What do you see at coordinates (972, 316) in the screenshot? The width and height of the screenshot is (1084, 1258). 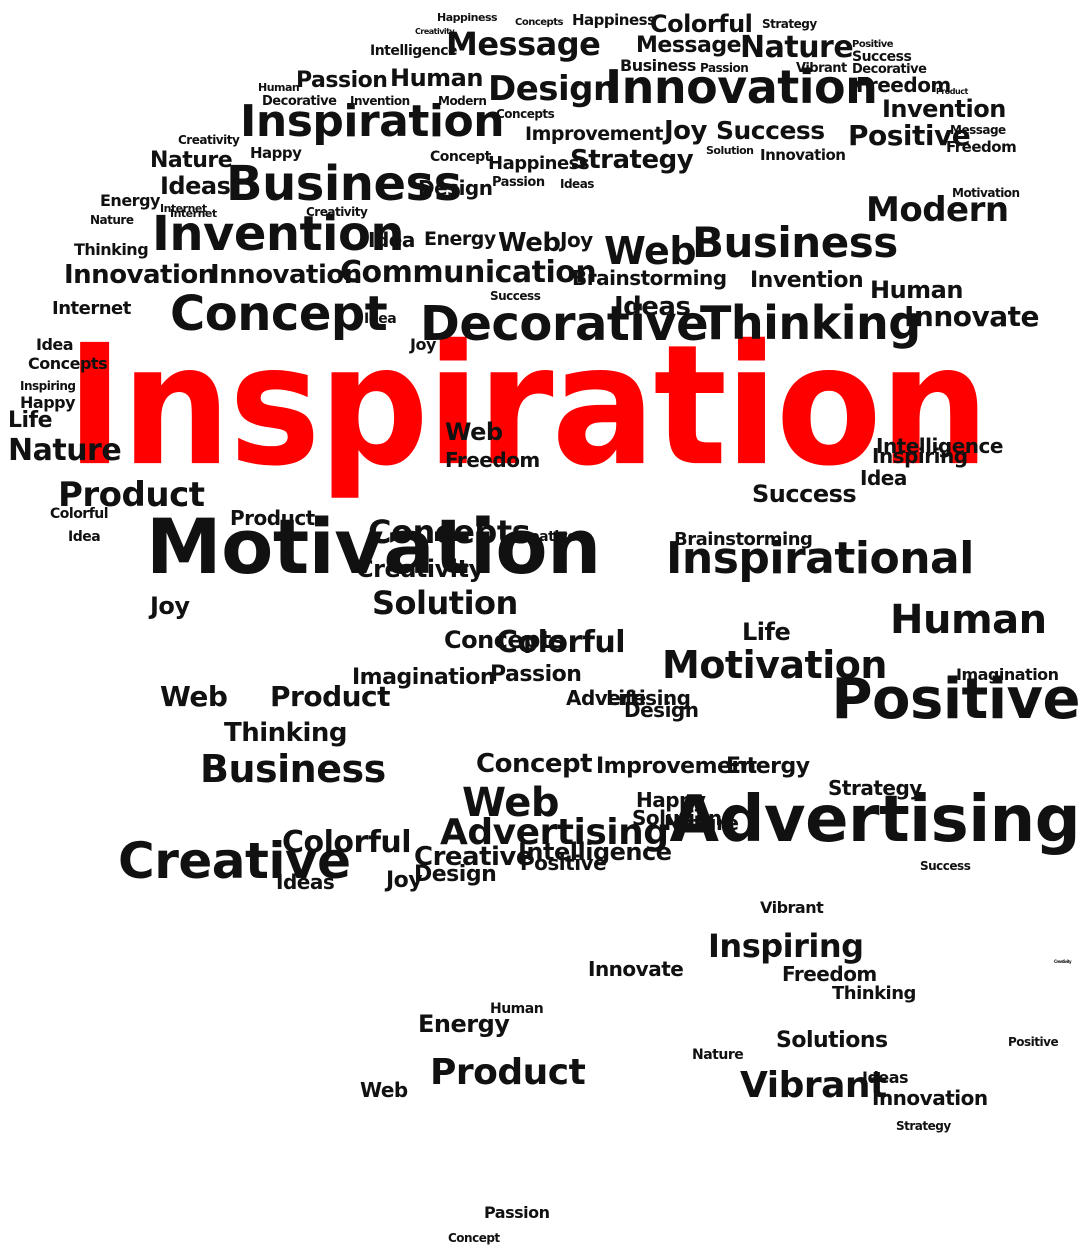 I see `cloud-word: Innovate` at bounding box center [972, 316].